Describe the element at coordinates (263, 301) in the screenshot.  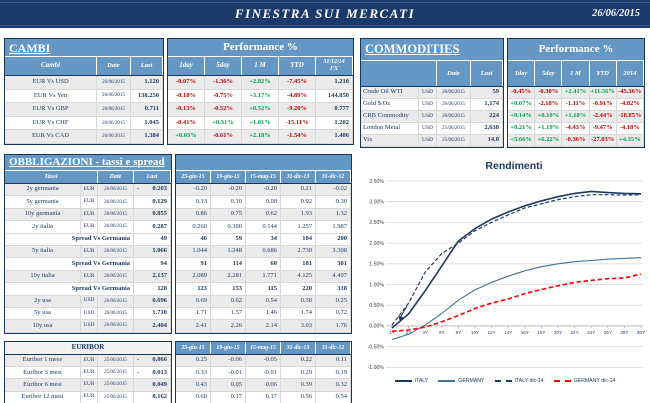
I see `historic-value: 0.54` at that location.